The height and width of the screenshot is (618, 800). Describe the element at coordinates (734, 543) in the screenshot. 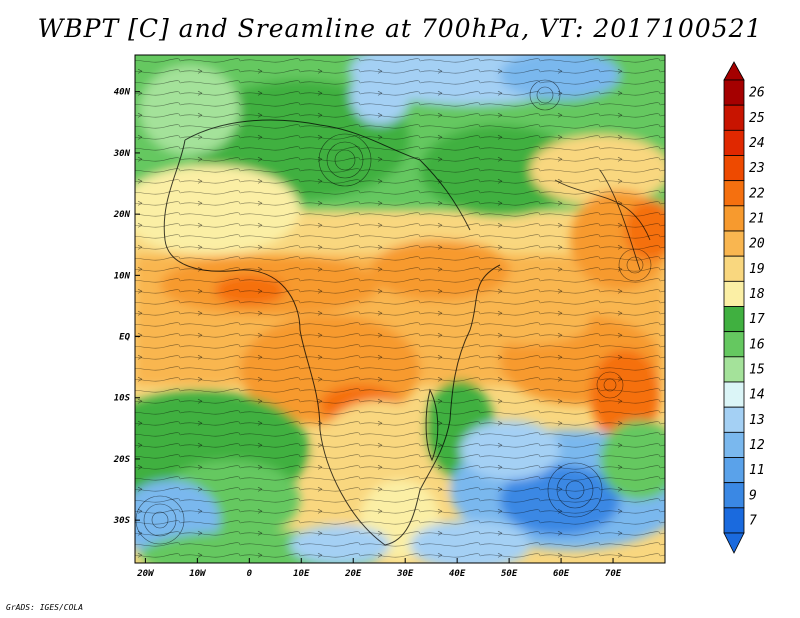

I see `colorbar-bottom-arrow` at that location.